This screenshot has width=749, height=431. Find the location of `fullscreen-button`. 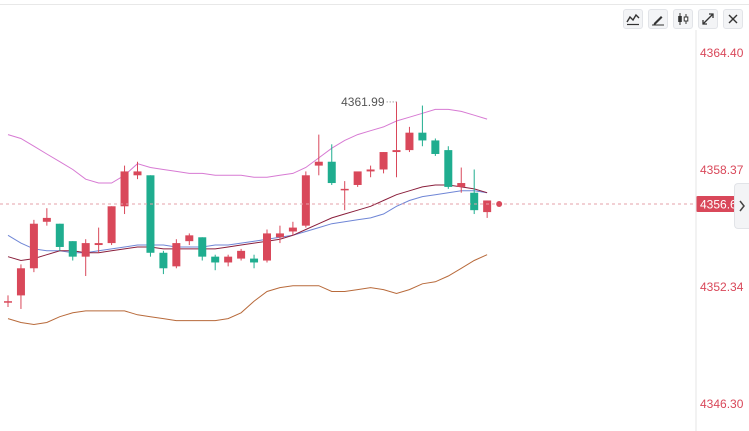

fullscreen-button is located at coordinates (708, 19).